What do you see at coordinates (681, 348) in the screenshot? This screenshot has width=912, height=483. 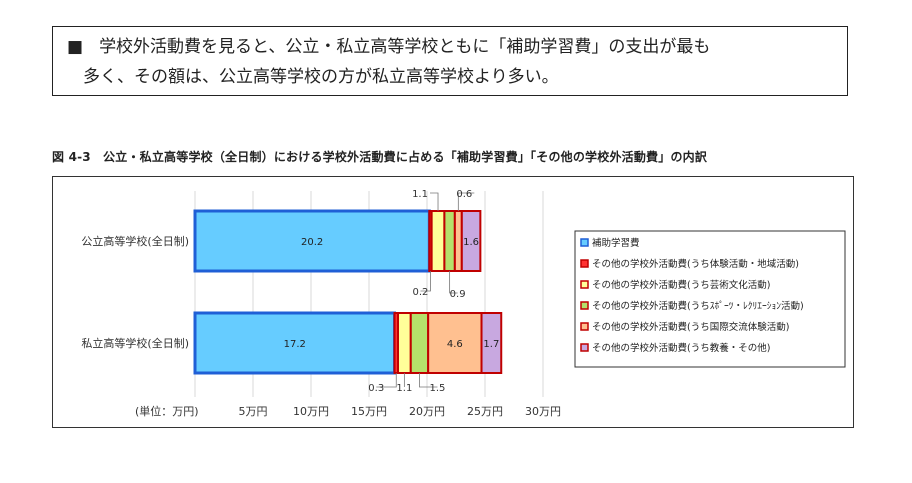 I see `legend-entry: その他の学校外活動費(うち教養・その他)` at bounding box center [681, 348].